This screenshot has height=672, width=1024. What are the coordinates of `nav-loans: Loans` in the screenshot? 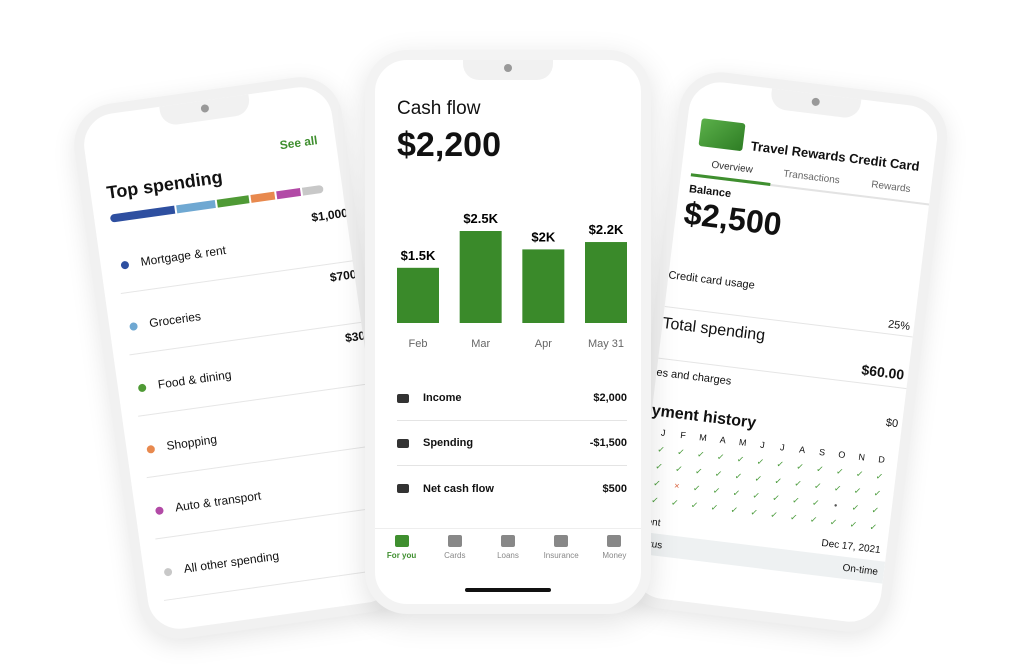 It's located at (508, 555).